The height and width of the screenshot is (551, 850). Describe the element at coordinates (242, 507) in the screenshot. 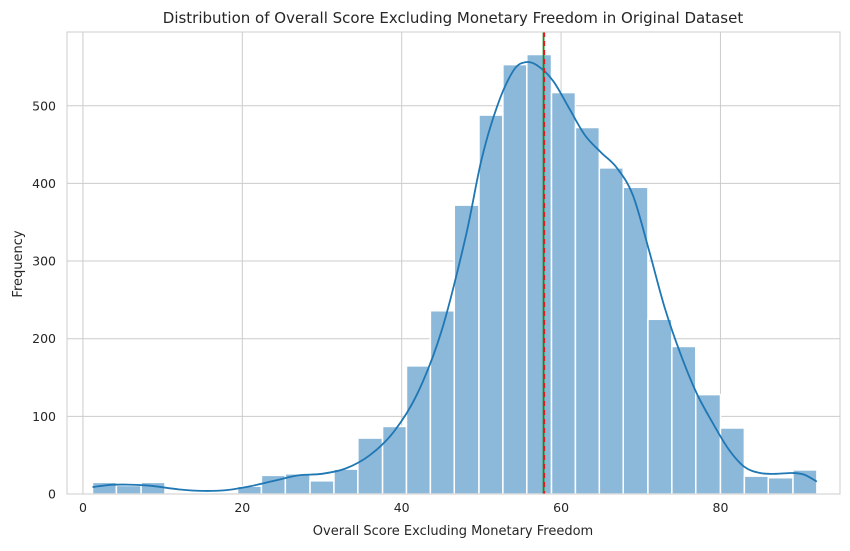

I see `x-tick-label: 20` at that location.